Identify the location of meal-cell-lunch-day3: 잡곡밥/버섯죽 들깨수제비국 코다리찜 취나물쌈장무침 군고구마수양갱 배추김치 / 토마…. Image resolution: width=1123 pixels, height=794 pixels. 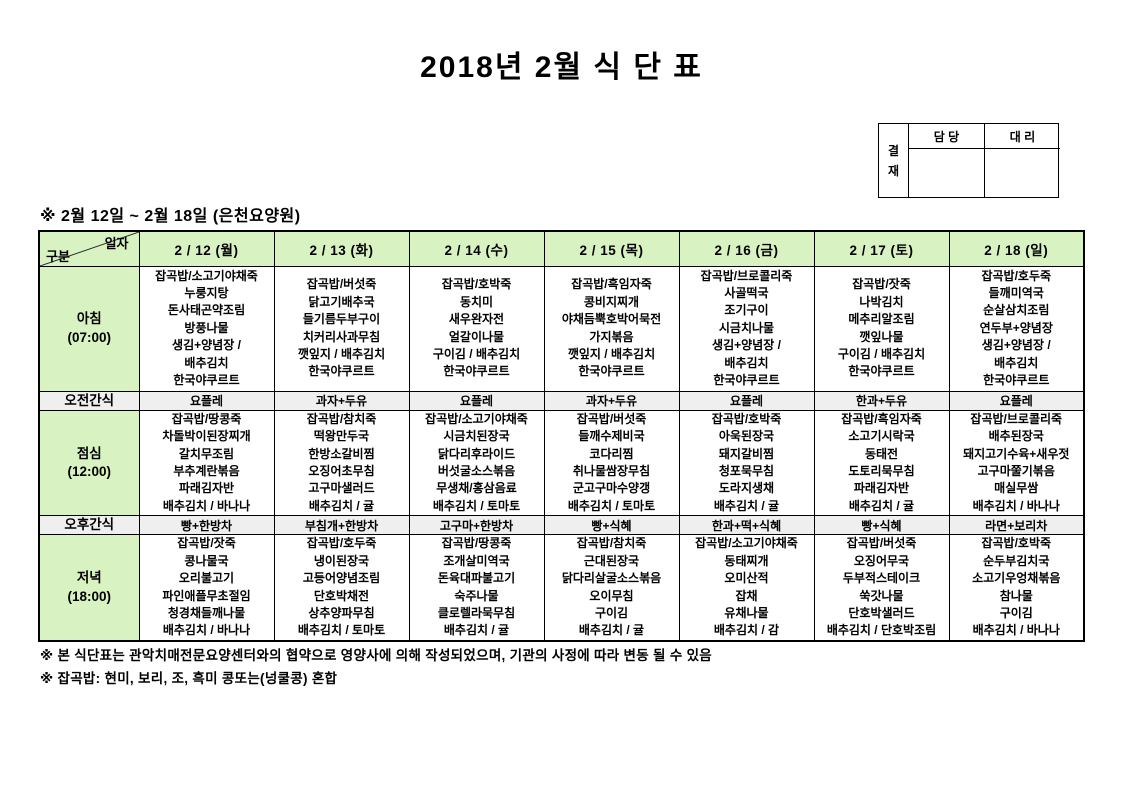
(611, 463).